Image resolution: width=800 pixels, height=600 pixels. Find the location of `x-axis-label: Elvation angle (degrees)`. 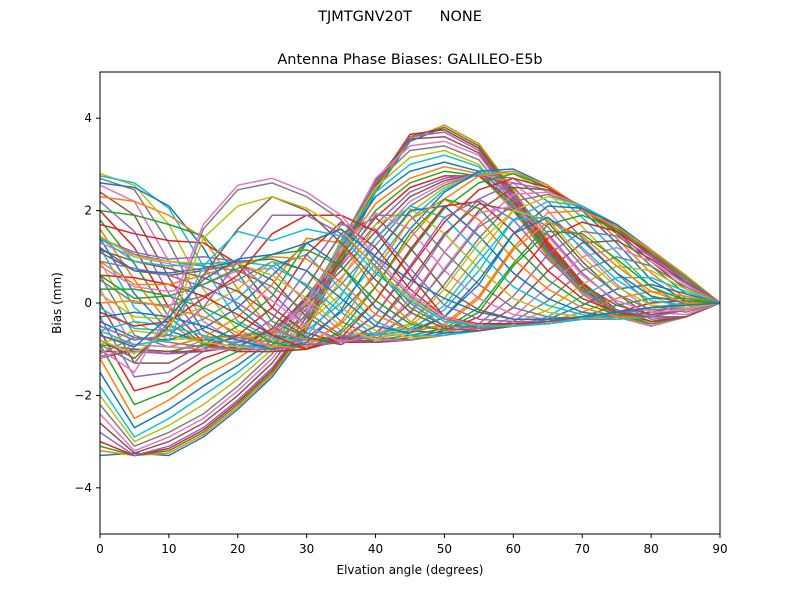

x-axis-label: Elvation angle (degrees) is located at coordinates (410, 570).